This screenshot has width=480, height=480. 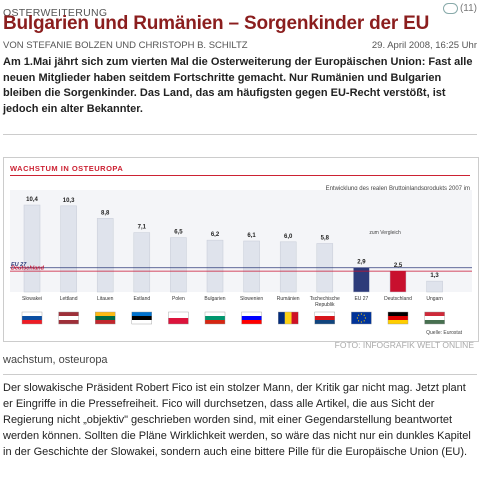 I want to click on category-label: Rumänien, so click(x=288, y=299).